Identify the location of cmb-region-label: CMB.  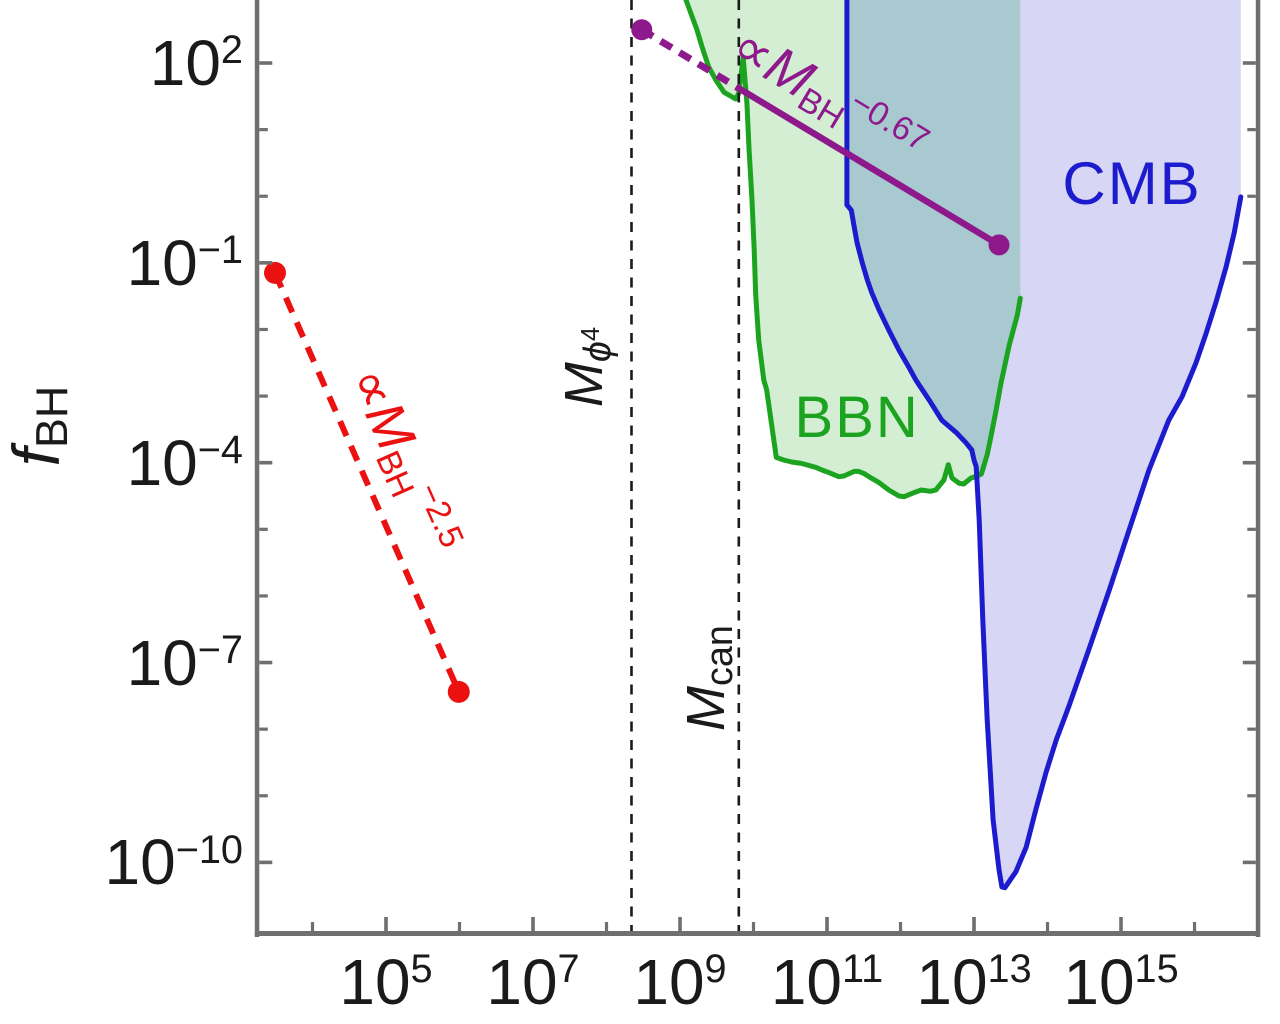
(1132, 184).